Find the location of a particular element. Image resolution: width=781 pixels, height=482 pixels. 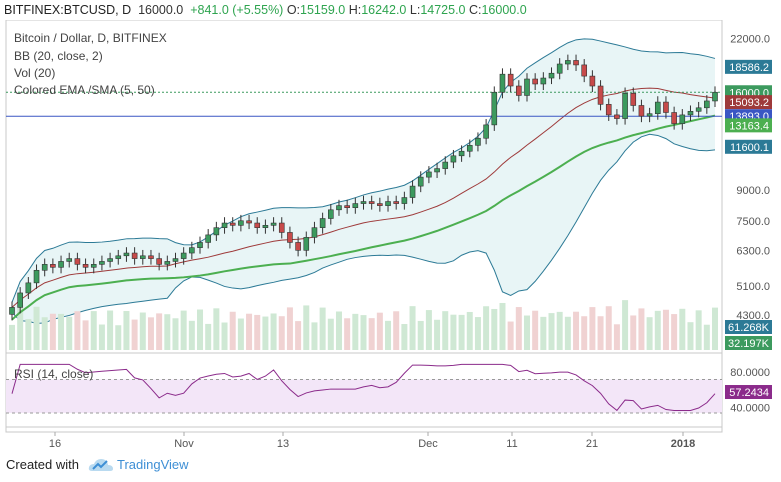

price-tick-label: 4300.0 is located at coordinates (753, 316).